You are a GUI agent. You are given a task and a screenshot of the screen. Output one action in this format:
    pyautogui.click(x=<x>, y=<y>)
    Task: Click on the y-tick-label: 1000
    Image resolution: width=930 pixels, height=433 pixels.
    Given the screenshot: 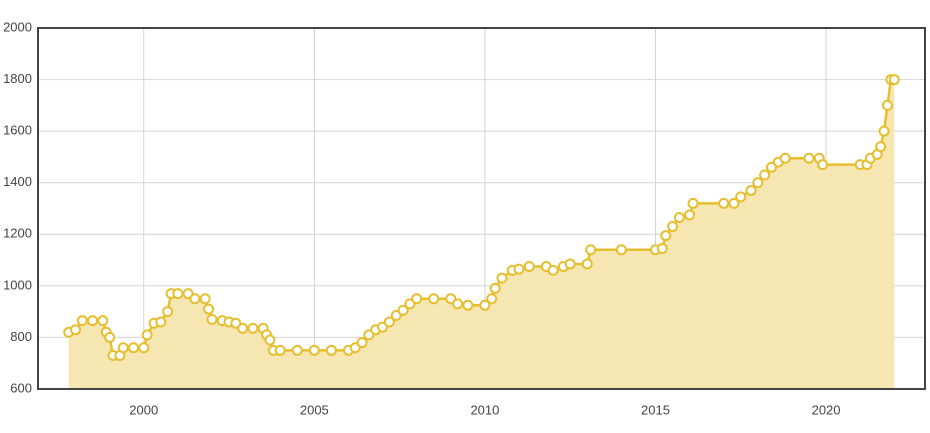 What is the action you would take?
    pyautogui.click(x=17, y=284)
    